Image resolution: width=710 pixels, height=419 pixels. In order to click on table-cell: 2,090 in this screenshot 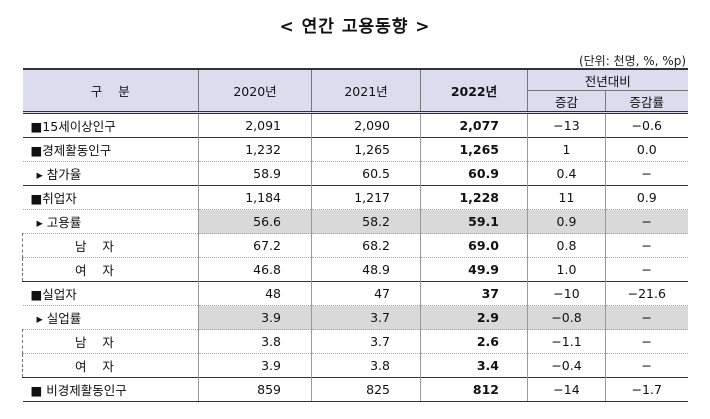, I will do `click(366, 125)`.